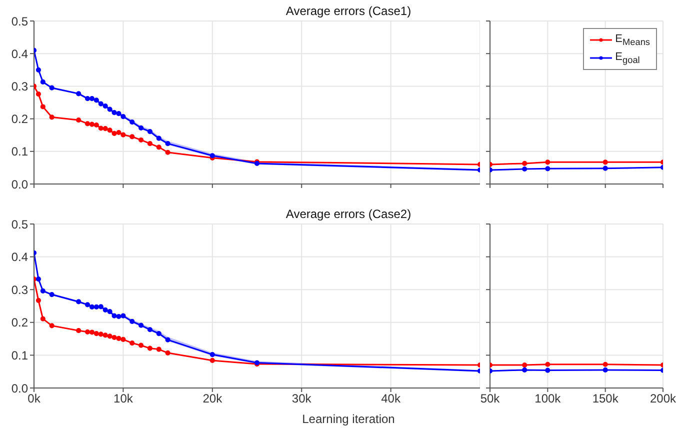  Describe the element at coordinates (124, 399) in the screenshot. I see `x-tick-label: 10k` at that location.